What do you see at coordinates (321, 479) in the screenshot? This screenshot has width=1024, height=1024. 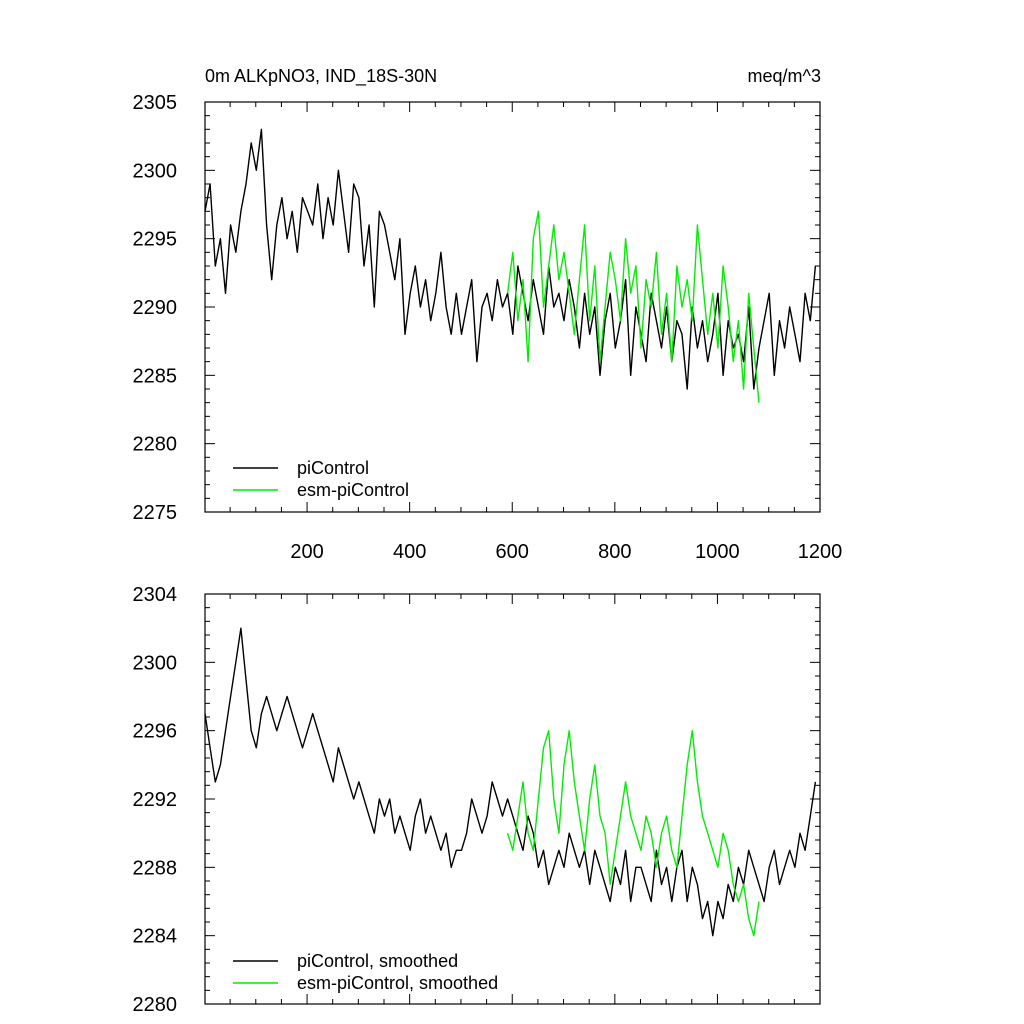 I see `top-legend: piControl esm-piControl` at bounding box center [321, 479].